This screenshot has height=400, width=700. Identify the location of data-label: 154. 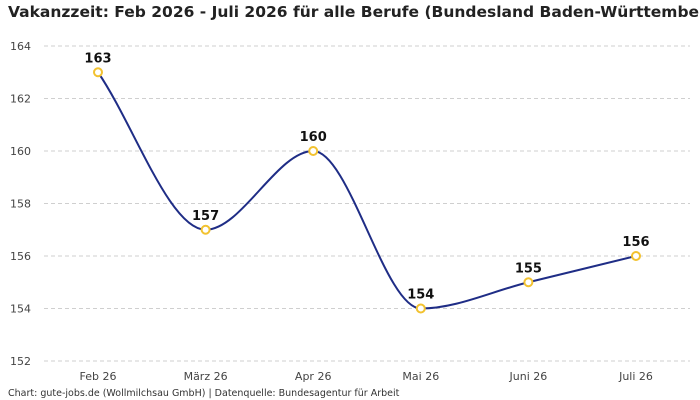
(420, 295).